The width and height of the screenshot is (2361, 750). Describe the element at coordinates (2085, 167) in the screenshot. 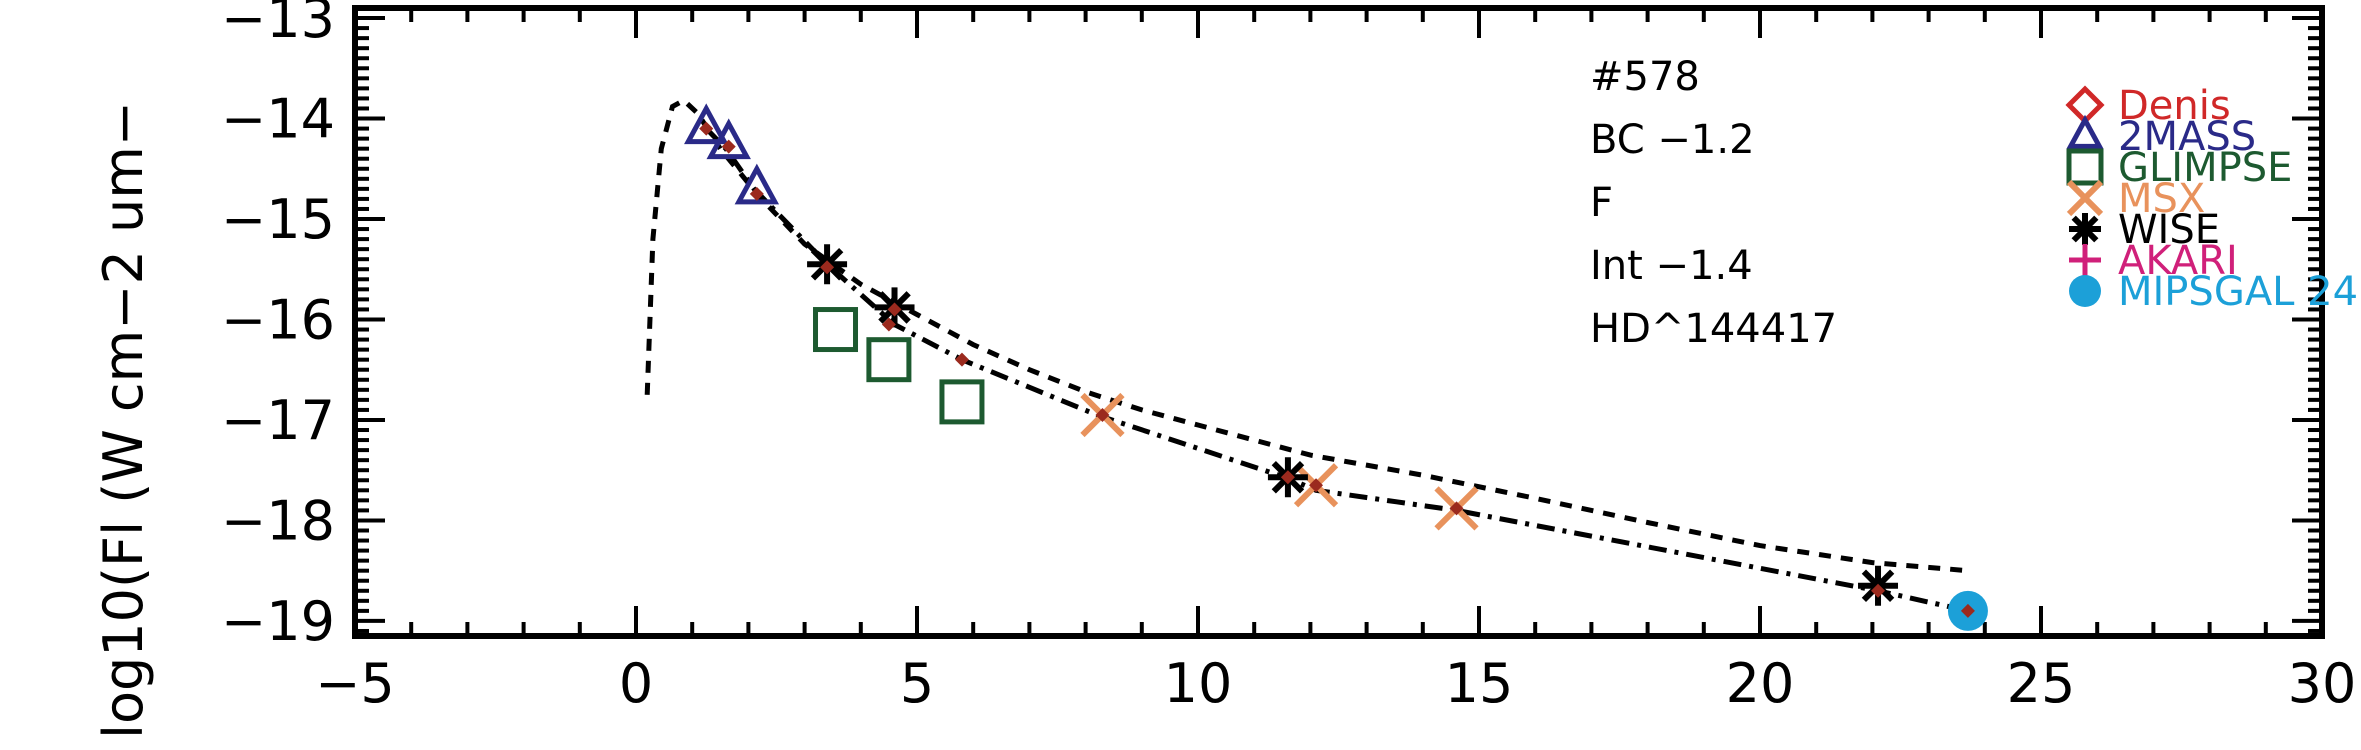

I see `legend-marker-glimpse` at that location.